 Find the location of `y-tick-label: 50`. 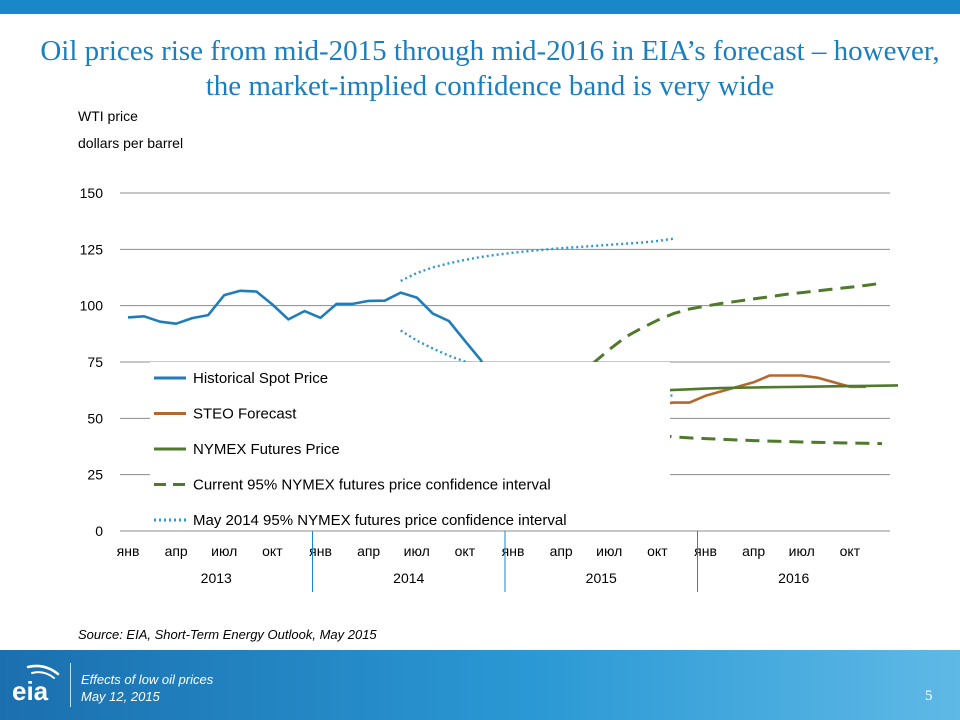

y-tick-label: 50 is located at coordinates (95, 418).